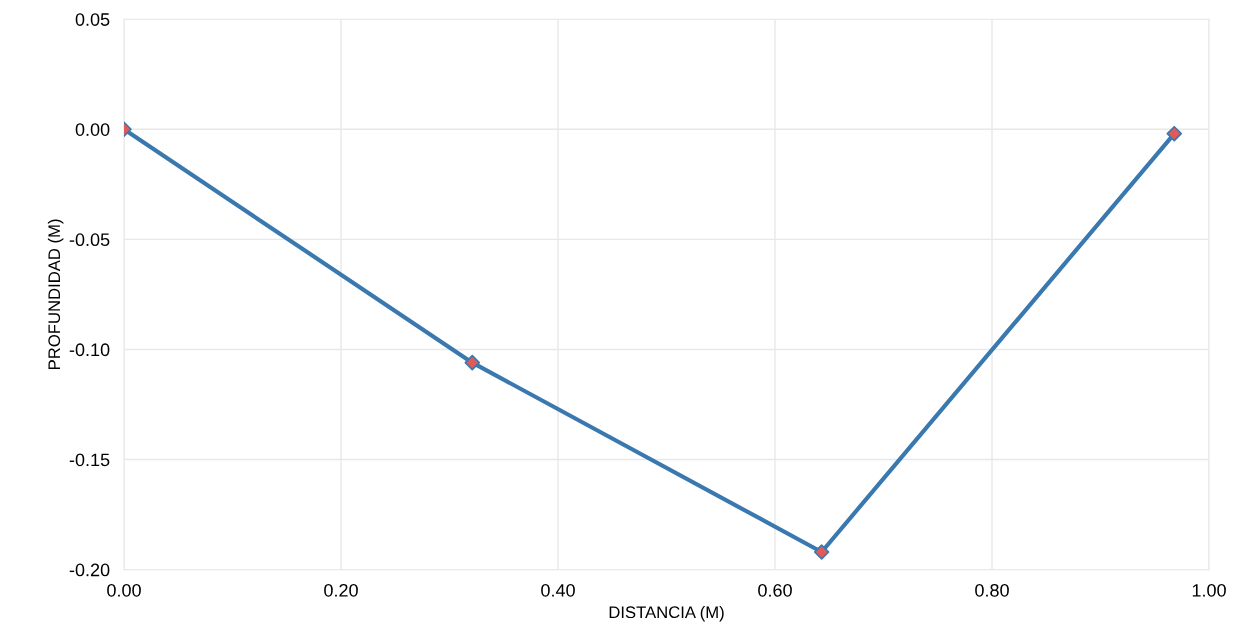 This screenshot has width=1240, height=640. Describe the element at coordinates (89, 240) in the screenshot. I see `y-tick-label: -0.05` at that location.